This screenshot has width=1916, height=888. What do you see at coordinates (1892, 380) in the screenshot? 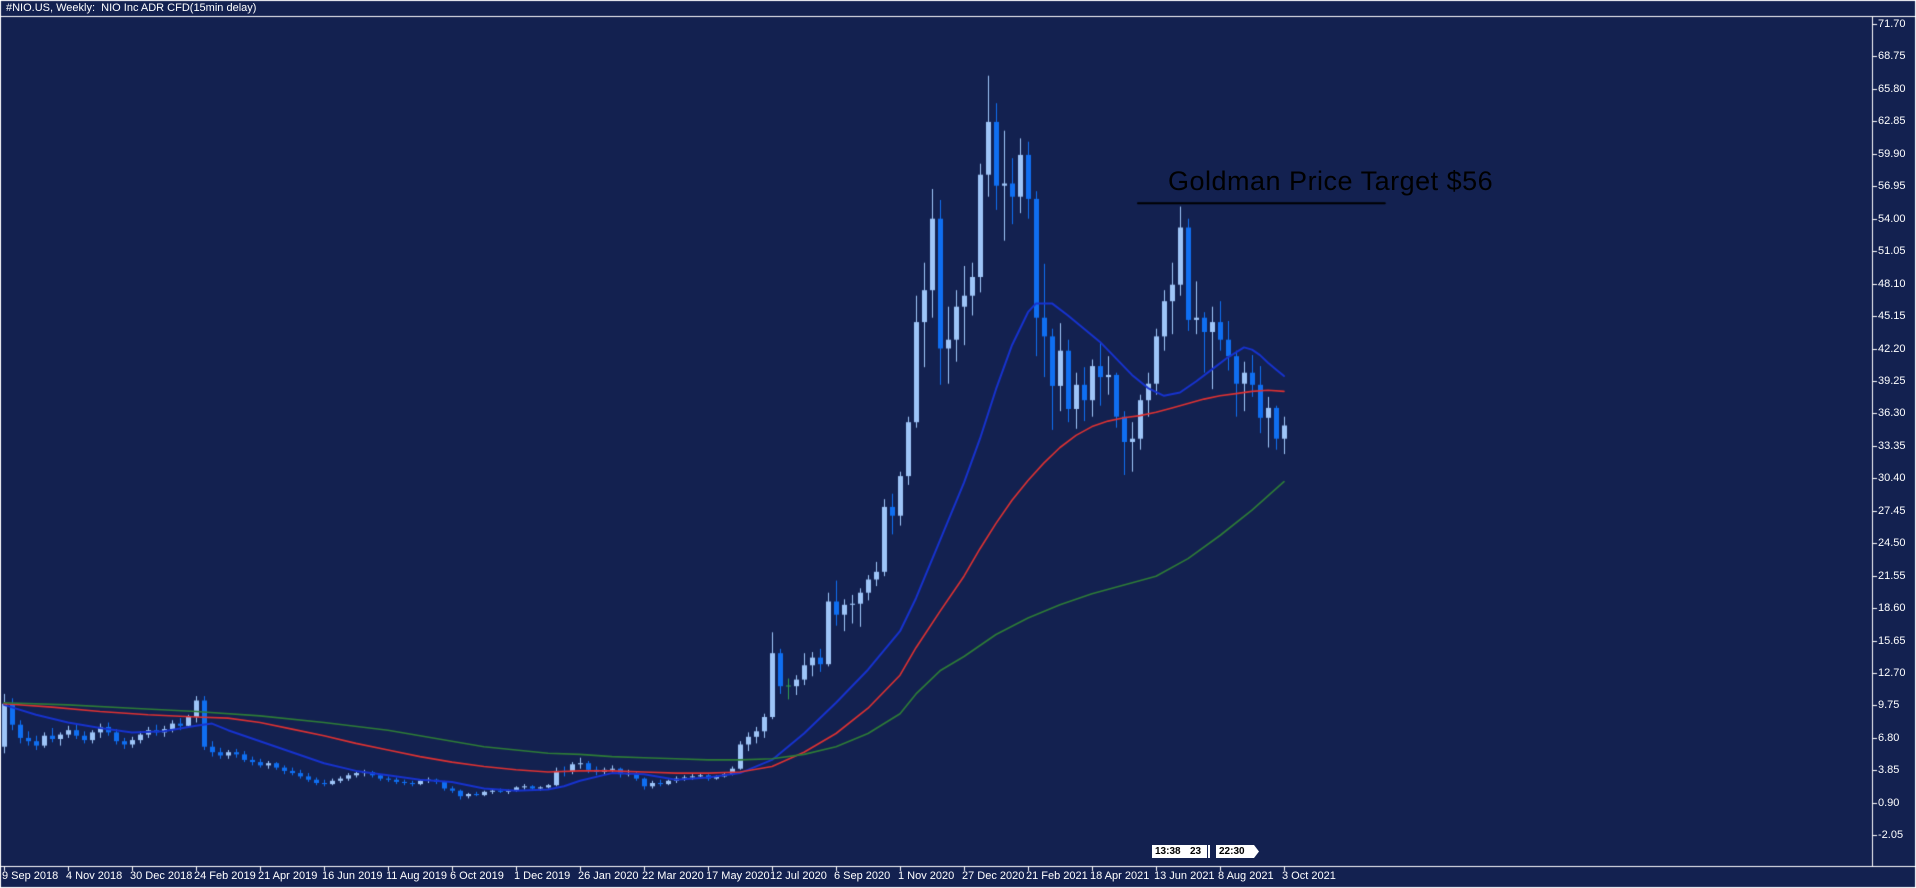
I see `price-axis-tick-label: 39.25` at bounding box center [1892, 380].